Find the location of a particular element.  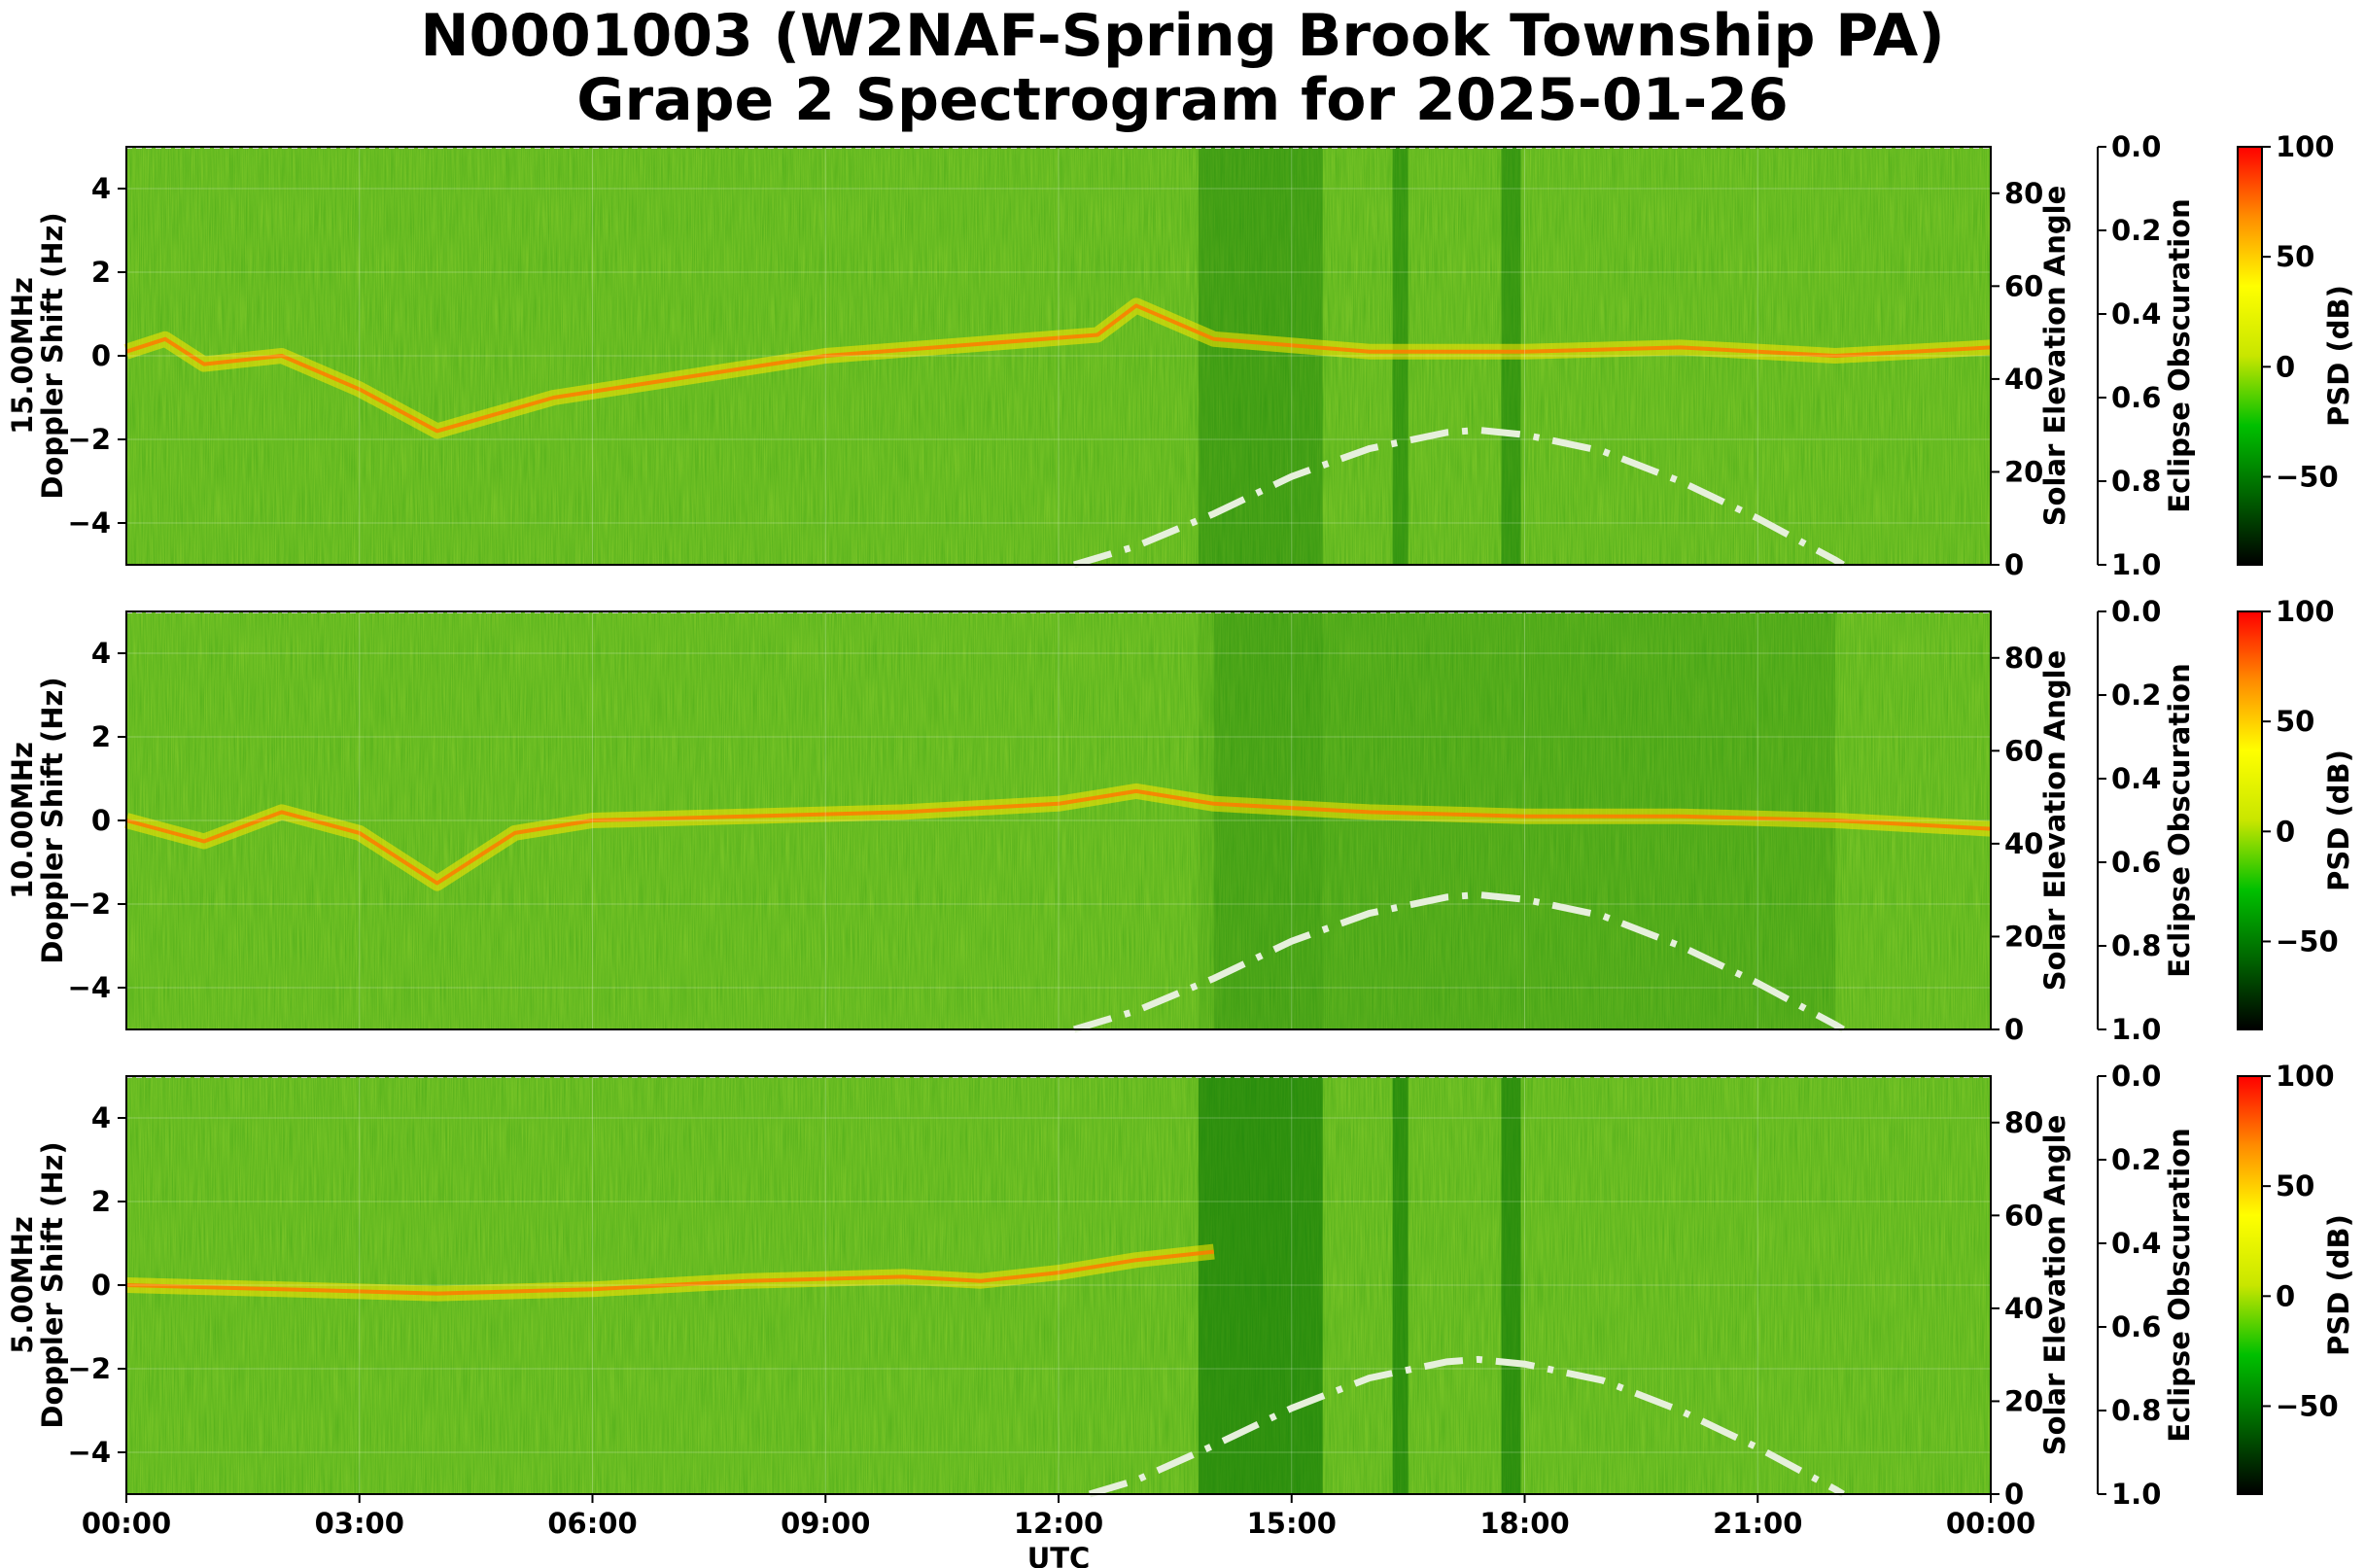

panel-frequency-label: 10.00MHz is located at coordinates (22, 820).